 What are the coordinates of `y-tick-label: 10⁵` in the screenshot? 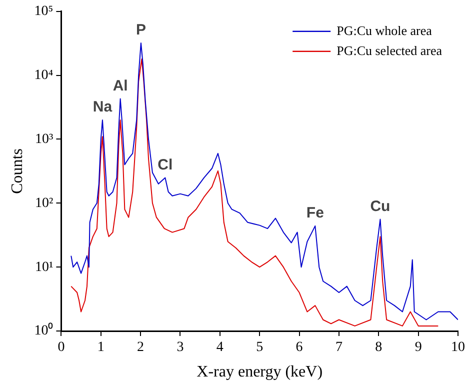 It's located at (44, 12).